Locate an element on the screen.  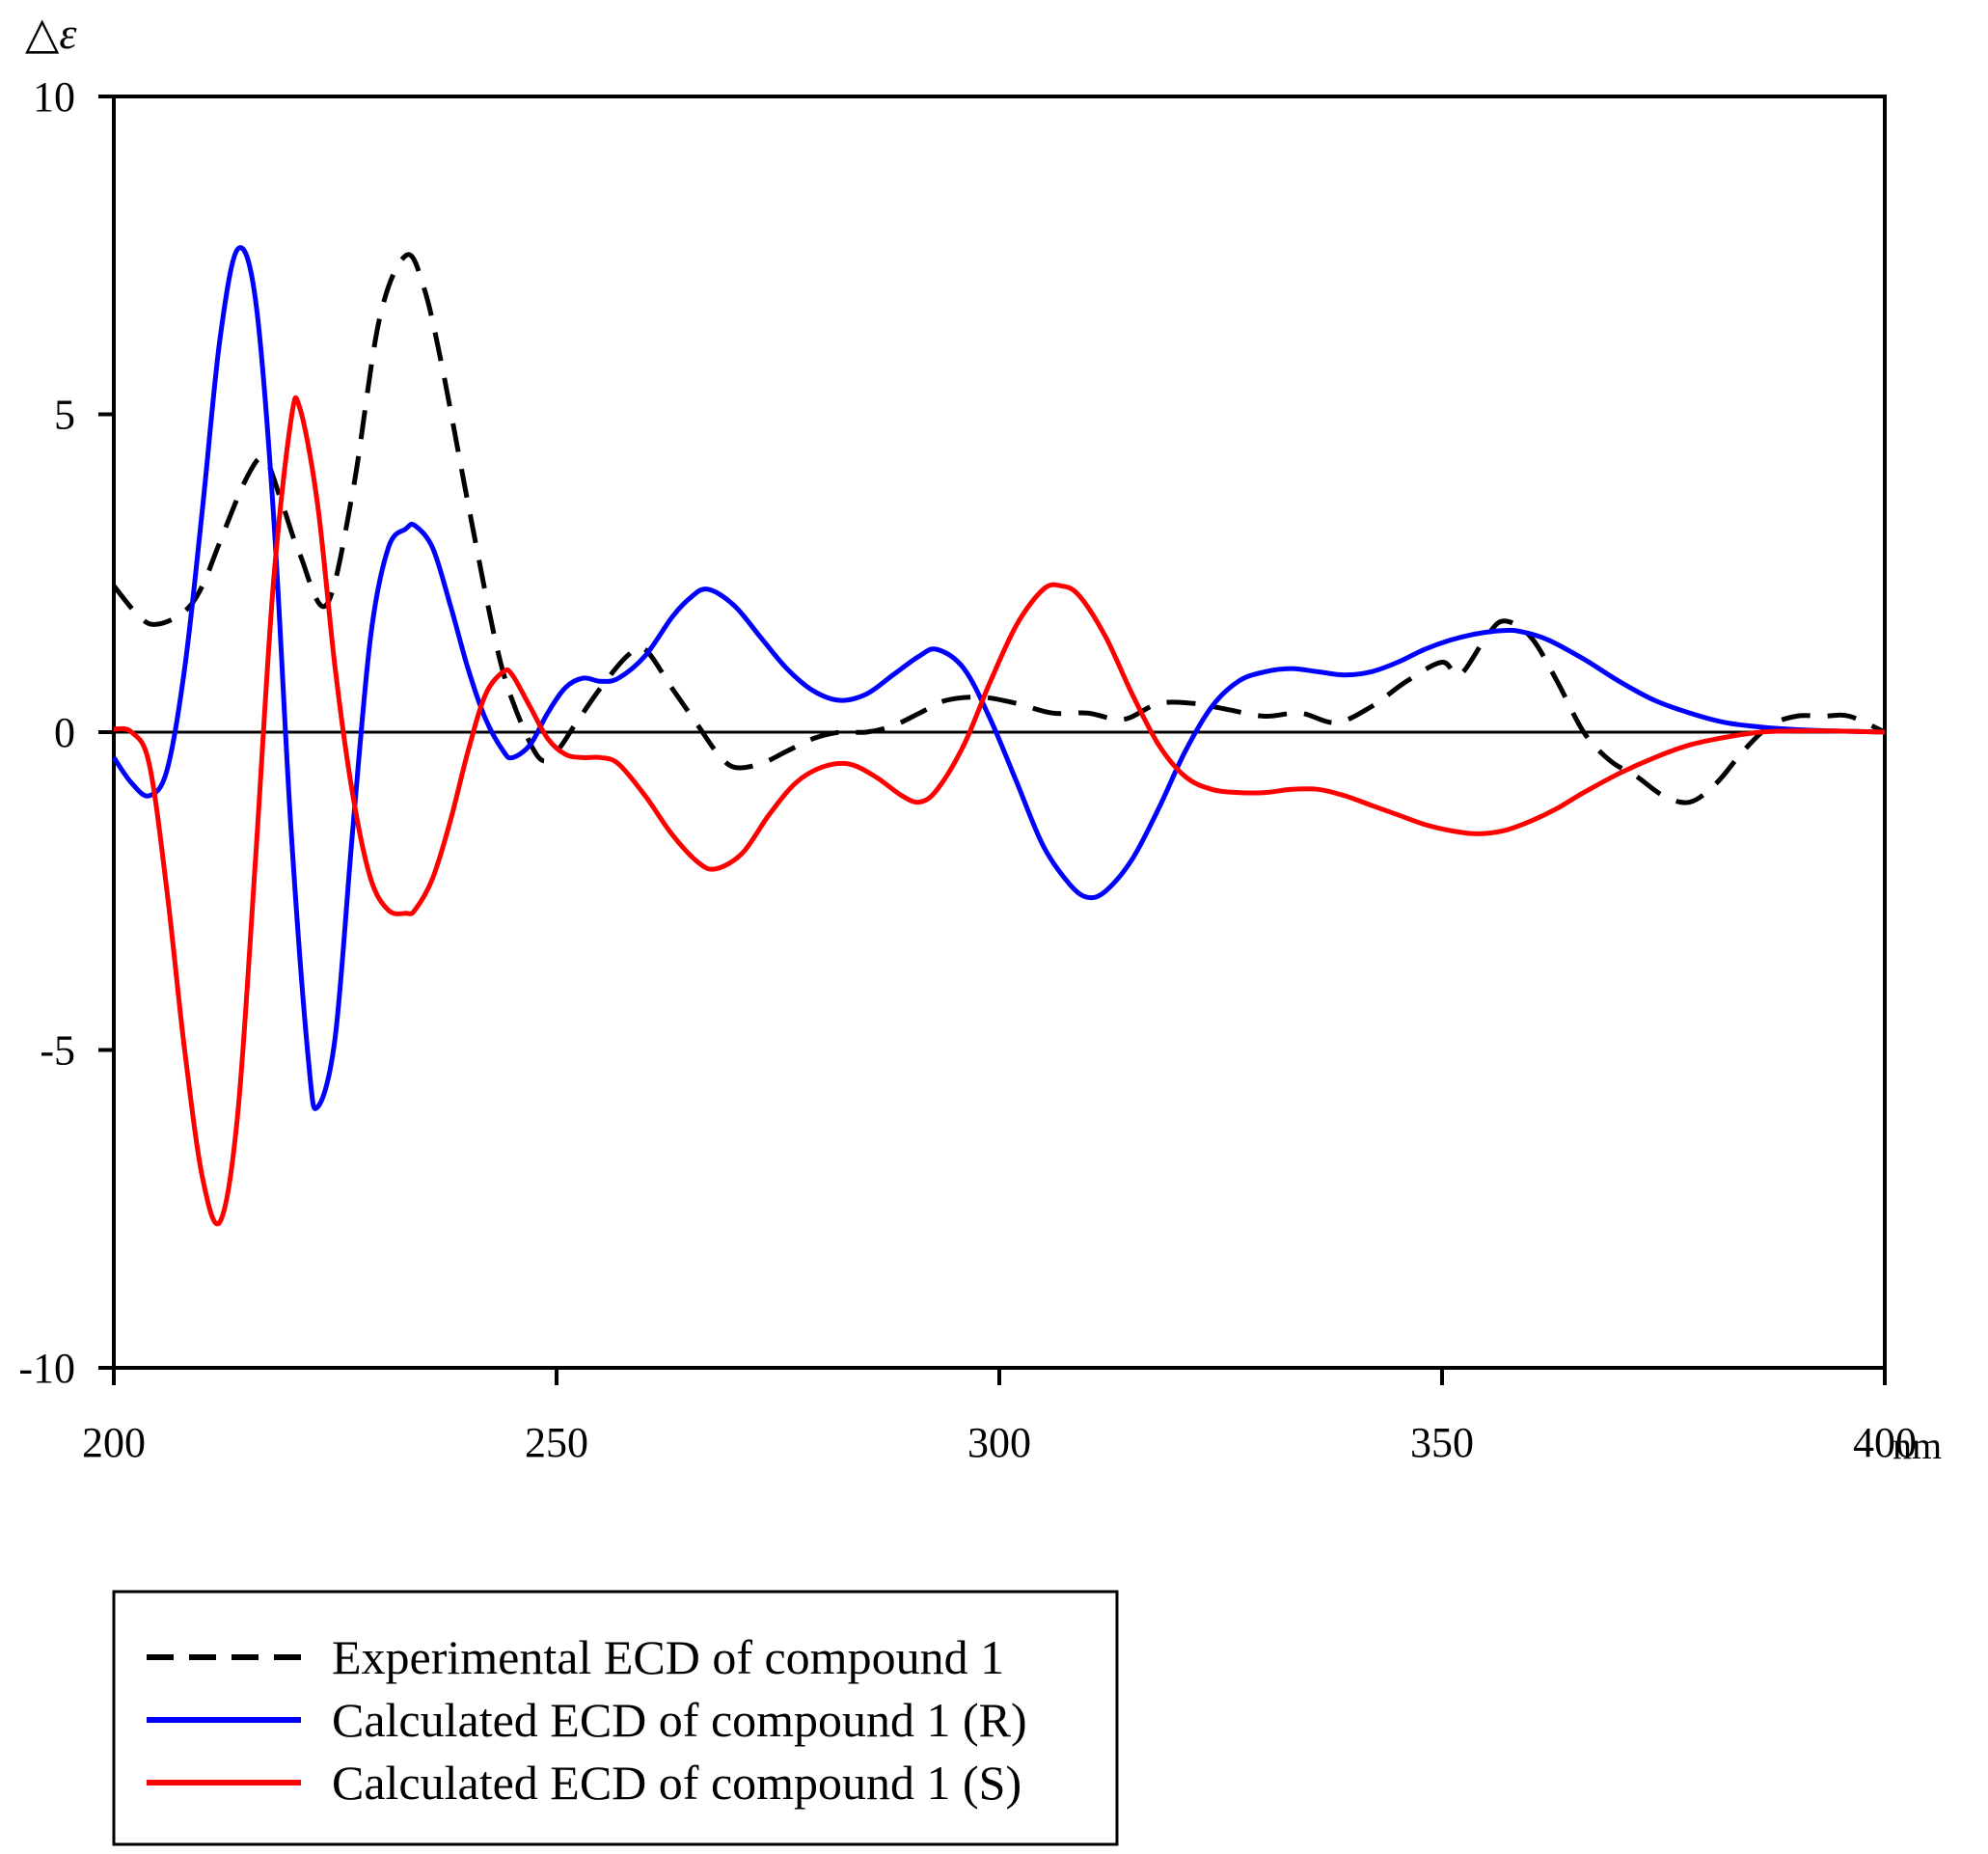
y-tick-label: 0 is located at coordinates (64, 732).